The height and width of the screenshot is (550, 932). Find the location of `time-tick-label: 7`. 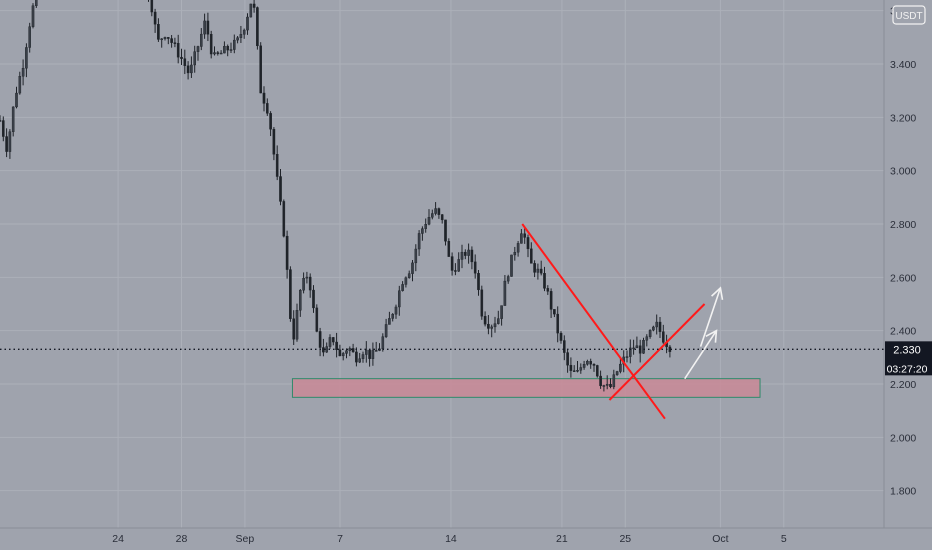

time-tick-label: 7 is located at coordinates (340, 539).